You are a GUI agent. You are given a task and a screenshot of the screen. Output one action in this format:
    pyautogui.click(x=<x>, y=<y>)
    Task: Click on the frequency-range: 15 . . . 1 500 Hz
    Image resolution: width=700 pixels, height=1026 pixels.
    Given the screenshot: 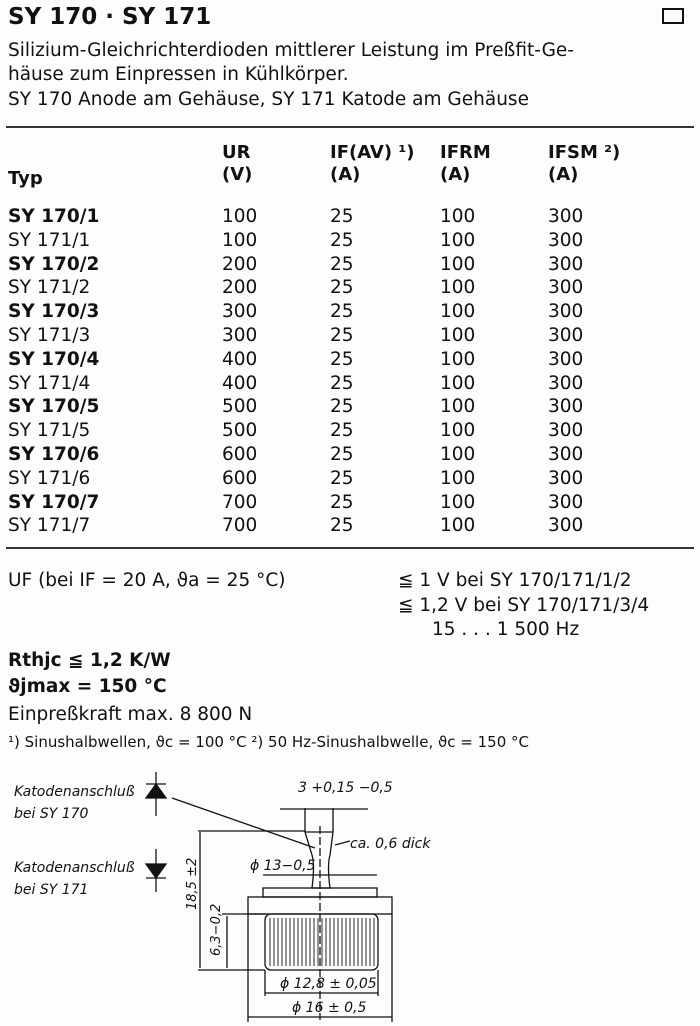 What is the action you would take?
    pyautogui.click(x=506, y=629)
    